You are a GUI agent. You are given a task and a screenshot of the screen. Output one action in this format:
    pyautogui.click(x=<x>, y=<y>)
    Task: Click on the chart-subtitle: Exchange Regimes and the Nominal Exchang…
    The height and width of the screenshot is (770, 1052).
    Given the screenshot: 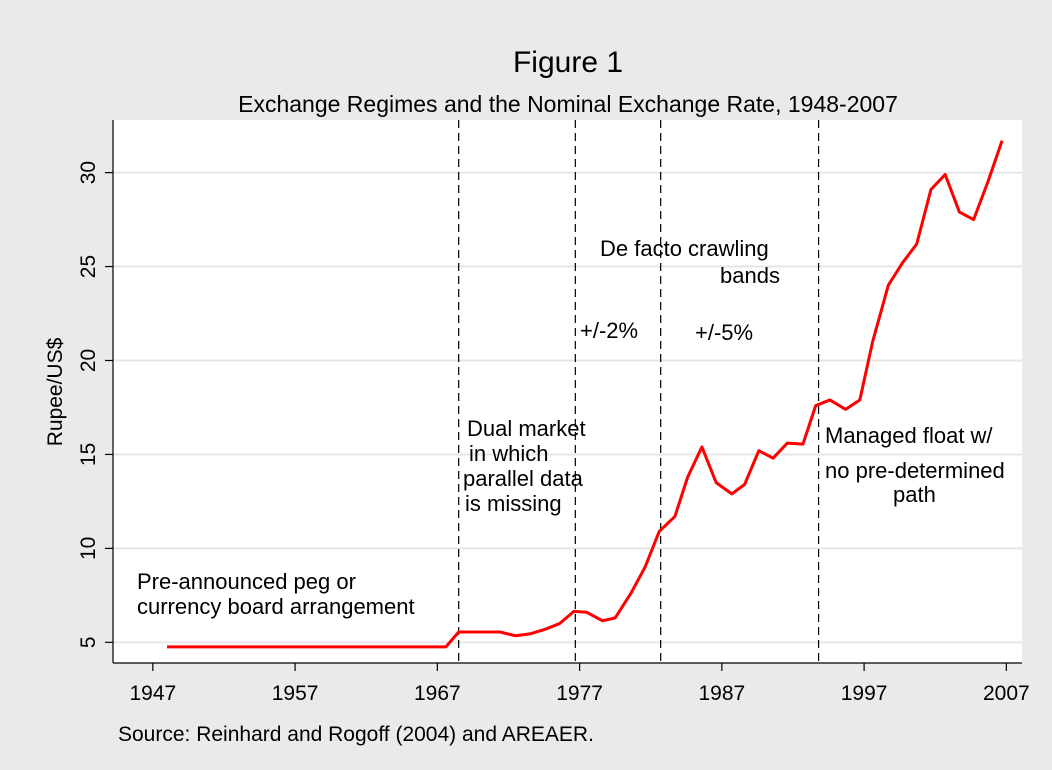 What is the action you would take?
    pyautogui.click(x=568, y=104)
    